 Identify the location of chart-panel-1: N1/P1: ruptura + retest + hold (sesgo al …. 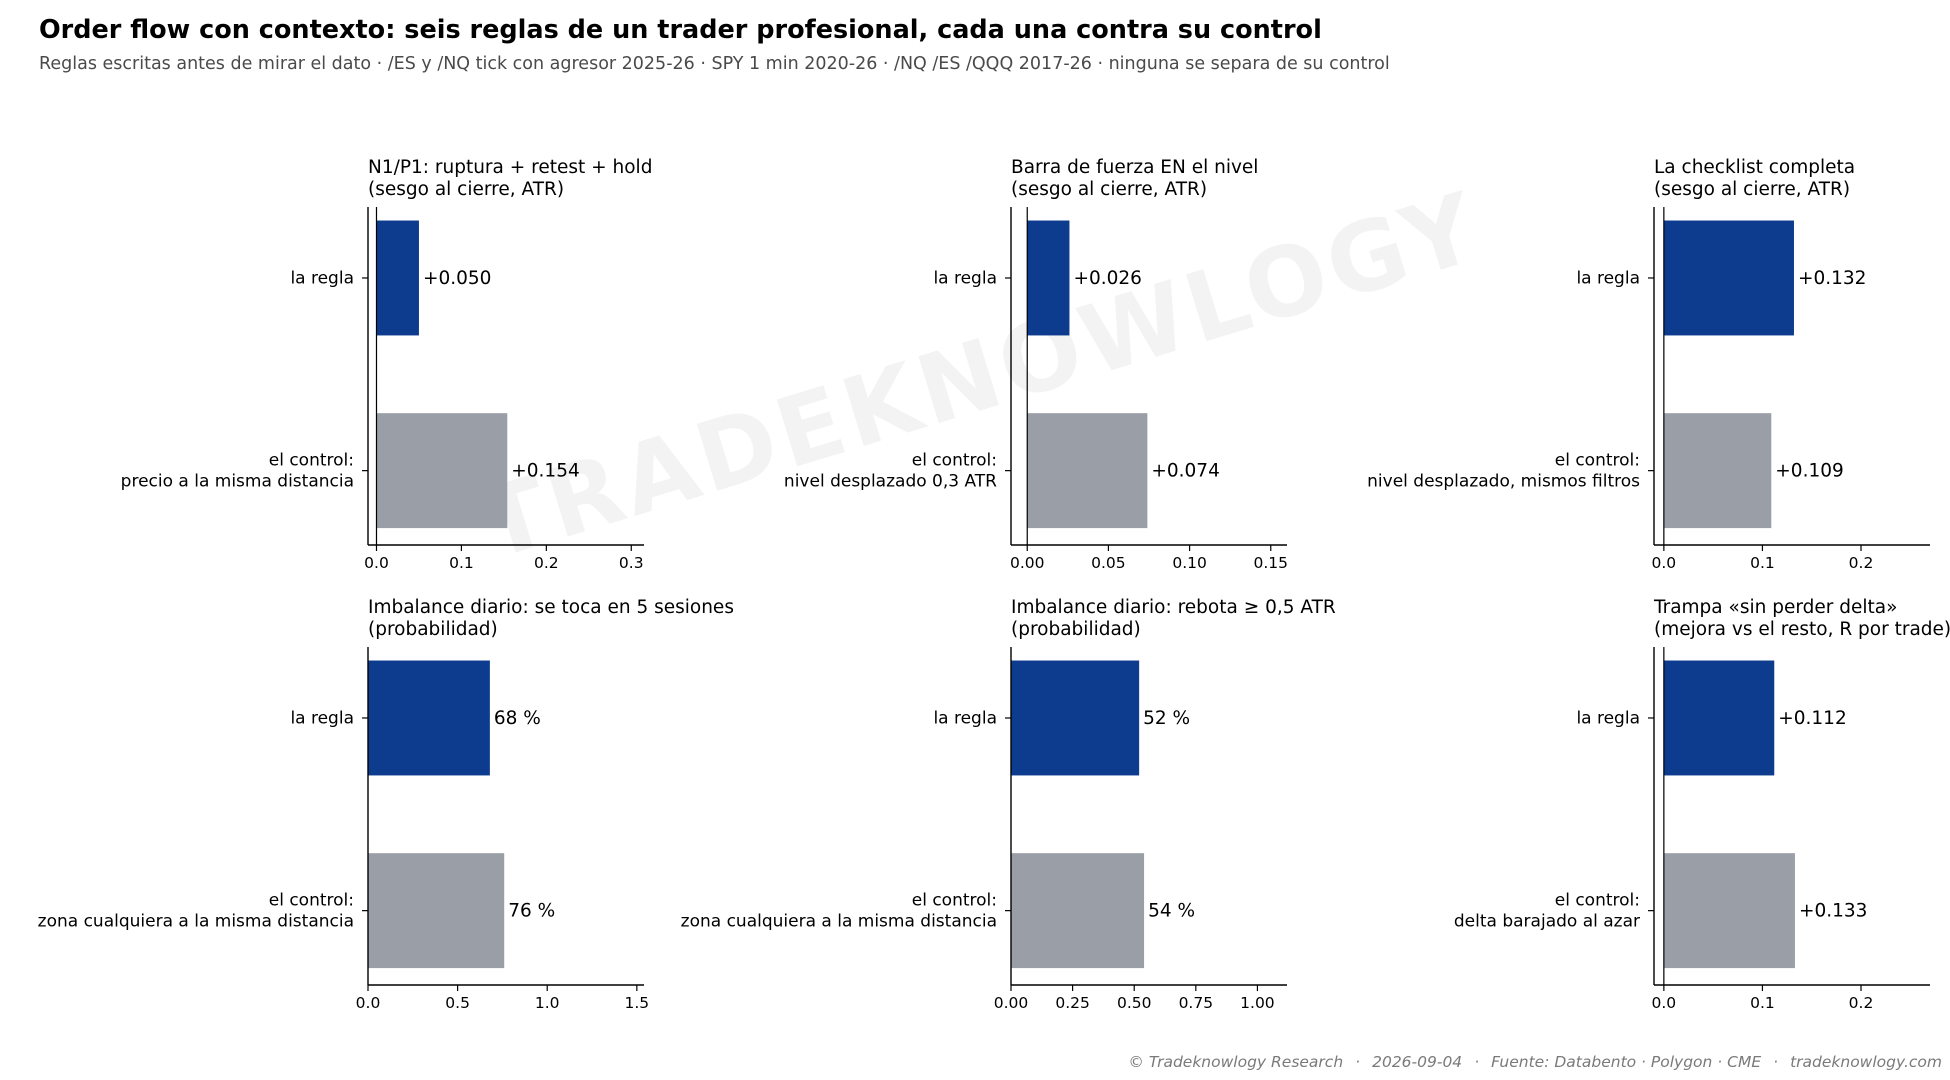
(387, 364).